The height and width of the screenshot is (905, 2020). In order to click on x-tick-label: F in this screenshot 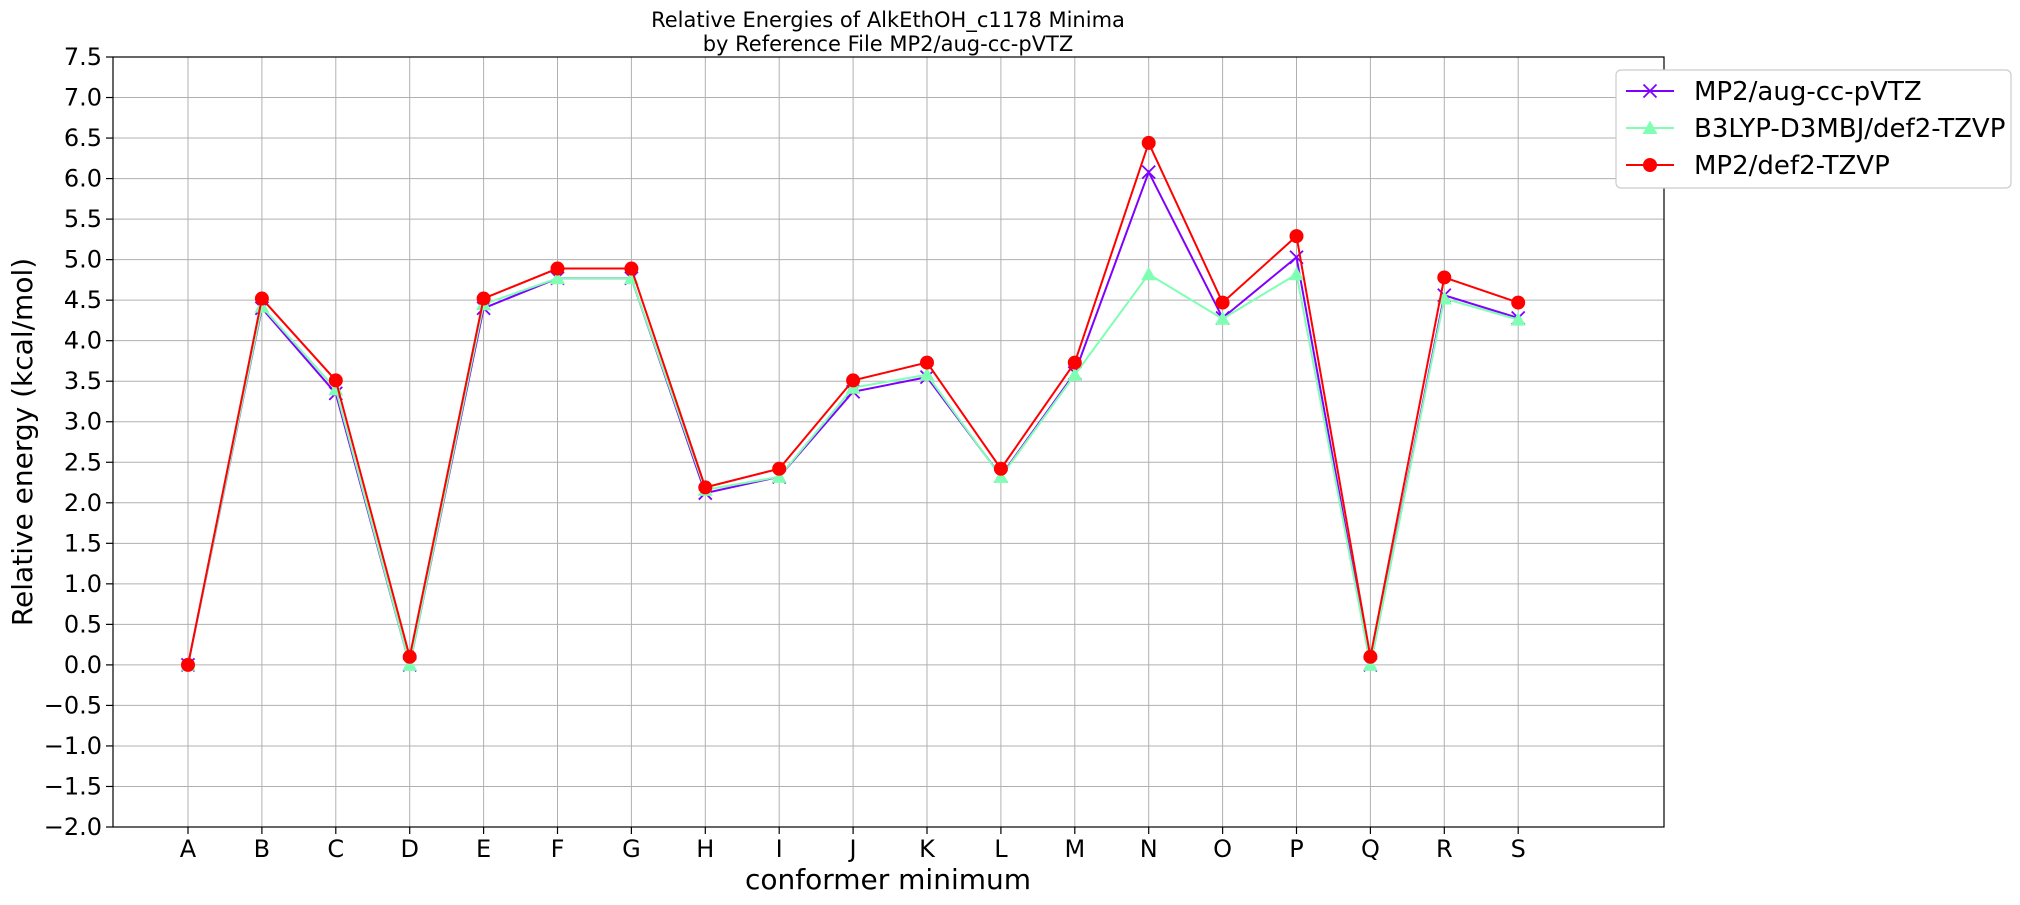, I will do `click(558, 849)`.